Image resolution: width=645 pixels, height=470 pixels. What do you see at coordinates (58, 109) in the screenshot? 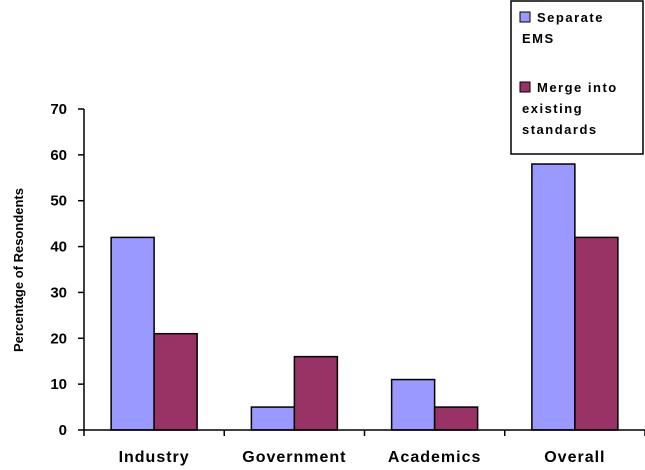
I see `y-tick-label: 70` at bounding box center [58, 109].